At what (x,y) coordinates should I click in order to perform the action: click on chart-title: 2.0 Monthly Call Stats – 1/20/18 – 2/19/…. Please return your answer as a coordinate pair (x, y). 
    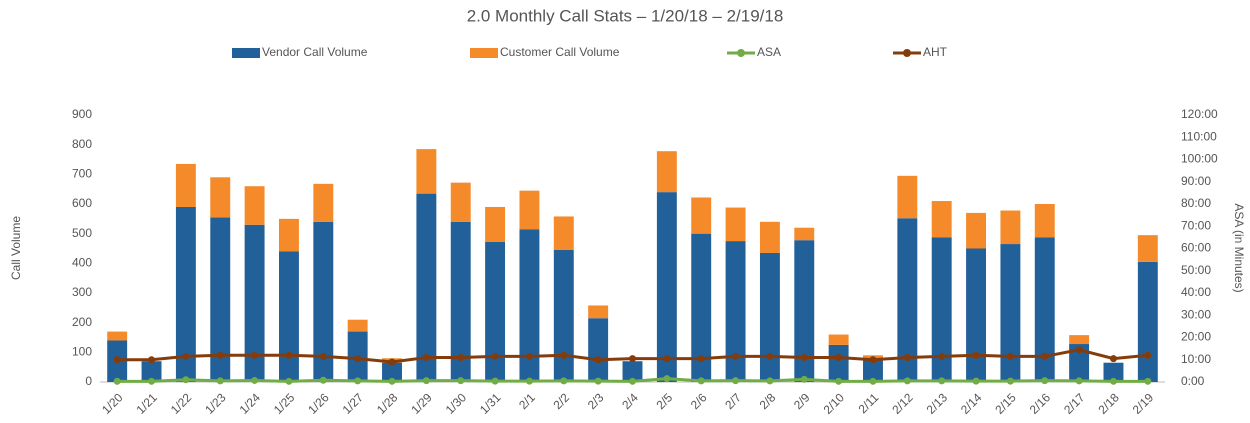
    Looking at the image, I should click on (625, 15).